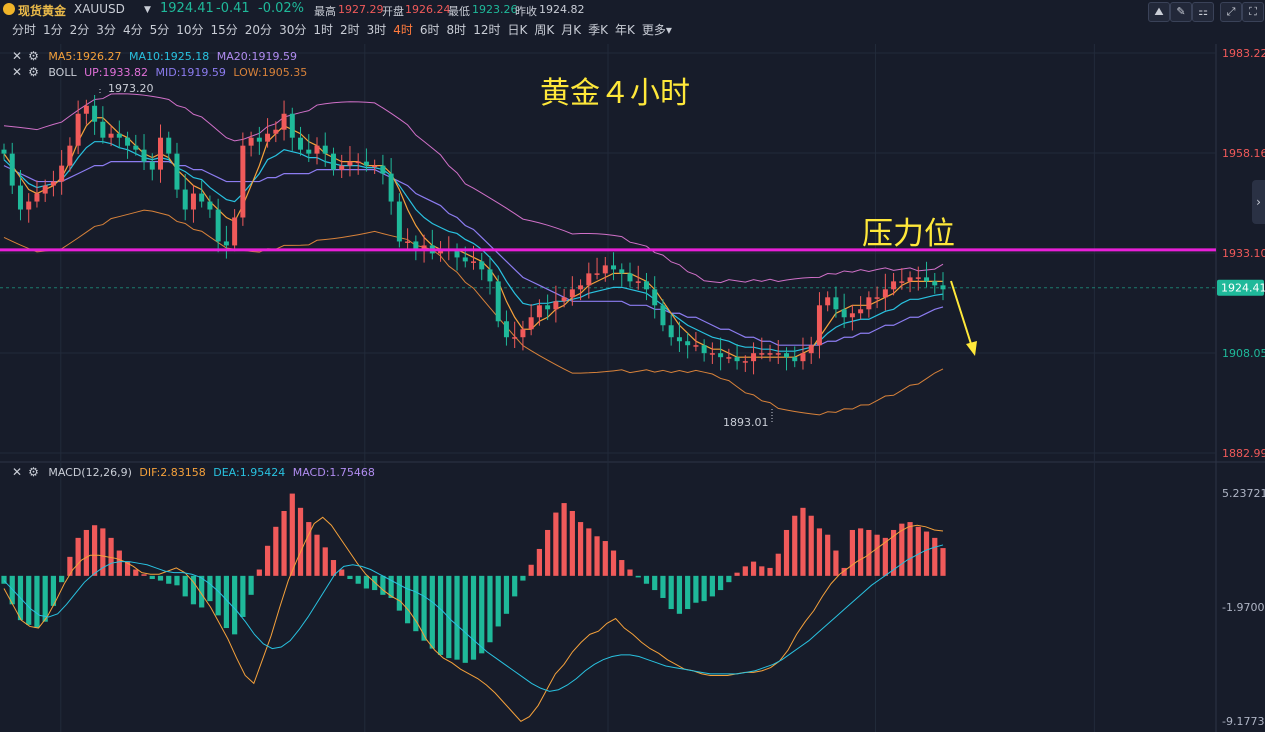  What do you see at coordinates (132, 30) in the screenshot?
I see `tab-timeframe: 4分` at bounding box center [132, 30].